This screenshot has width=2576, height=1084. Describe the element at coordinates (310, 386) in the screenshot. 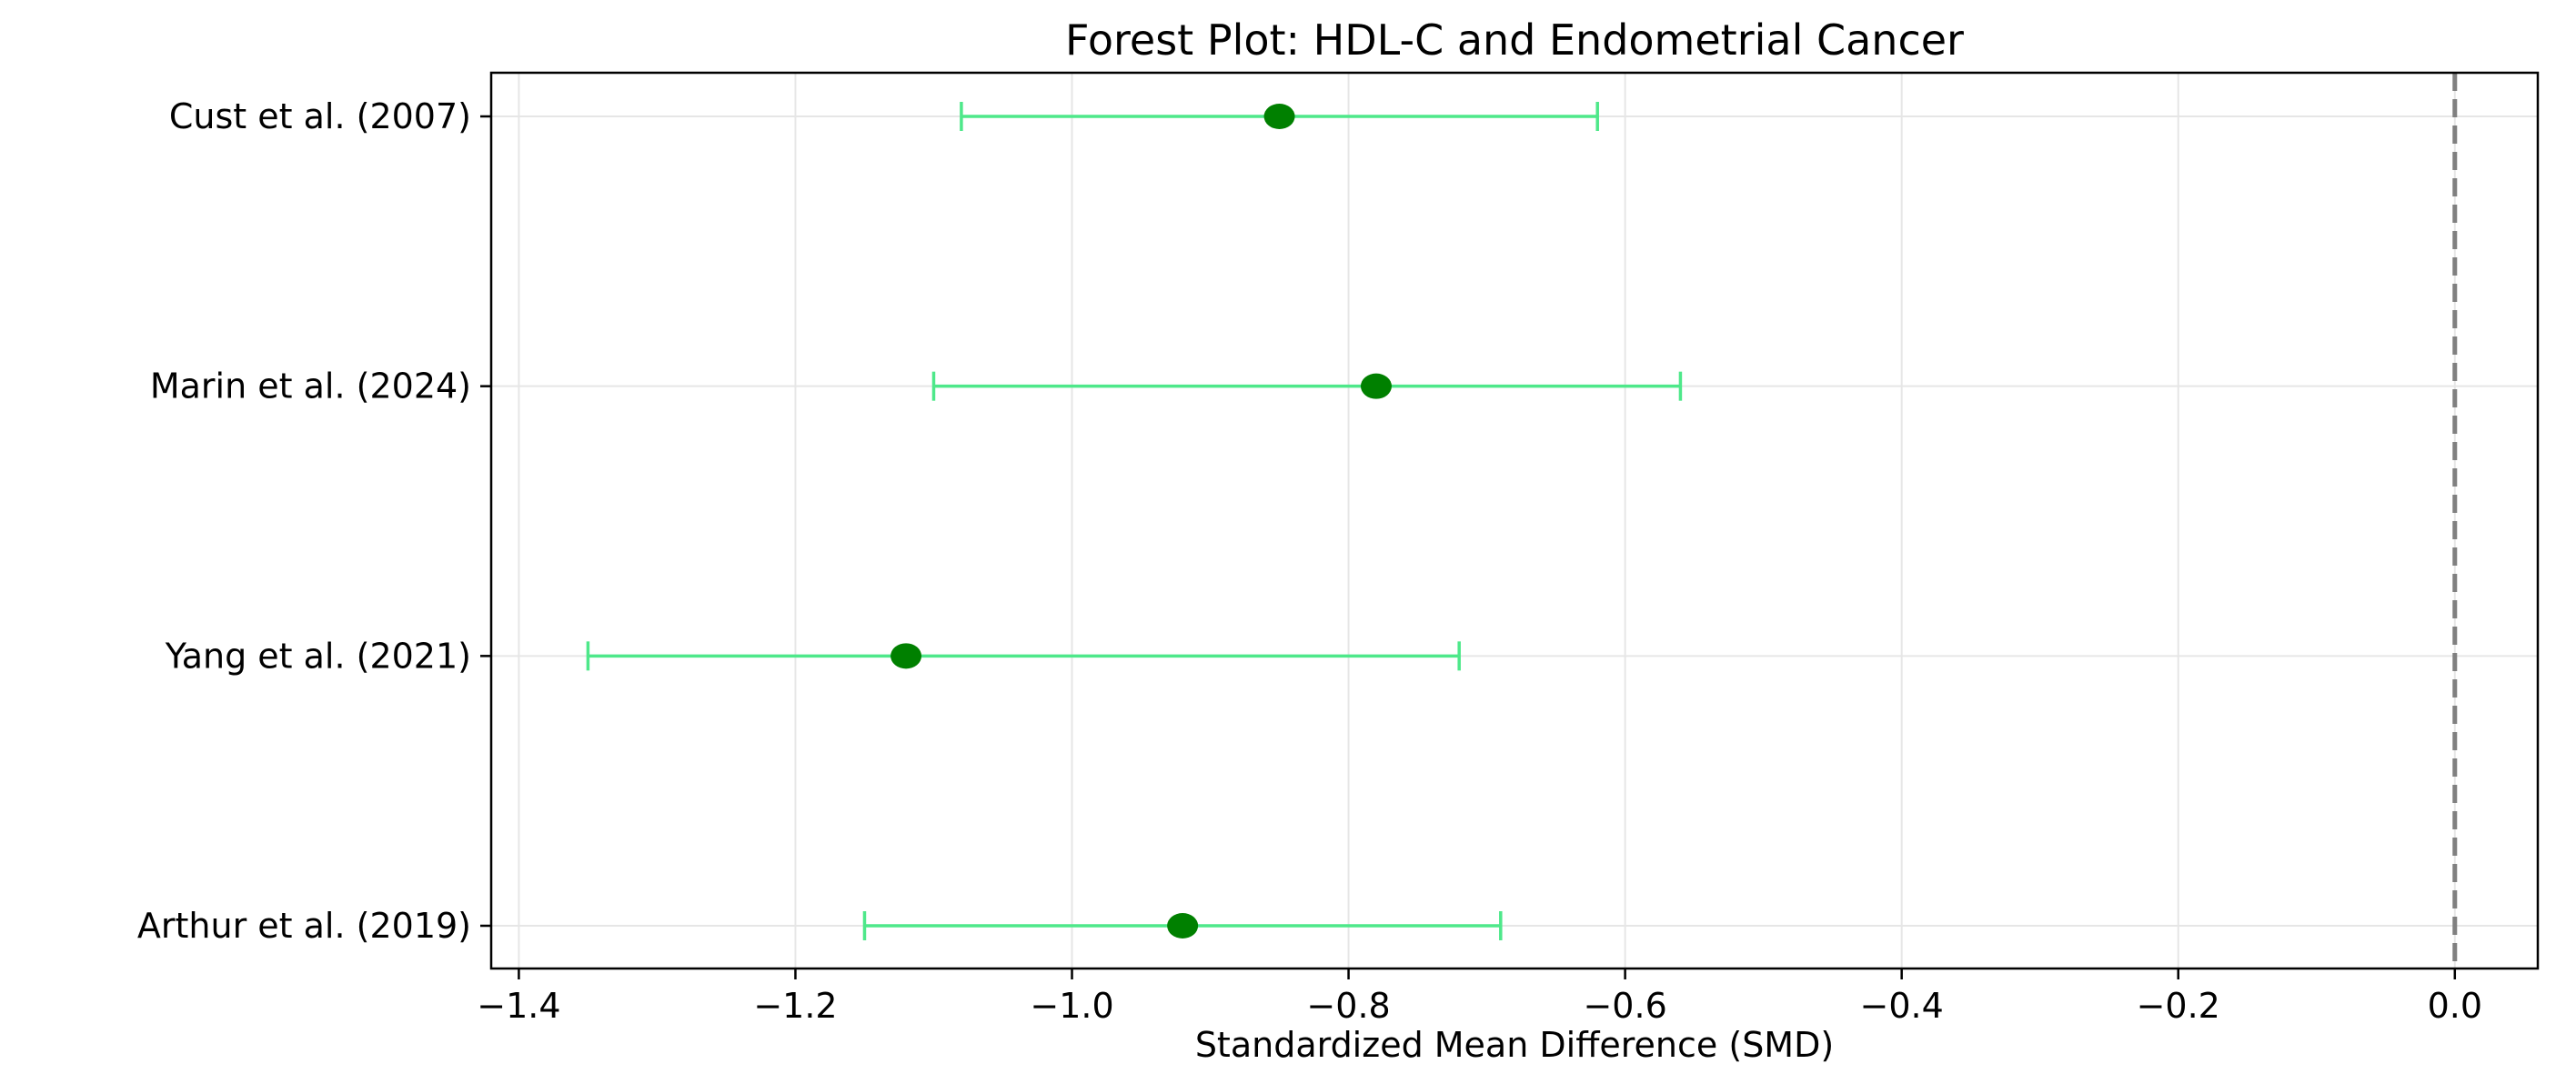

I see `study-label: Marin et al. (2024)` at that location.